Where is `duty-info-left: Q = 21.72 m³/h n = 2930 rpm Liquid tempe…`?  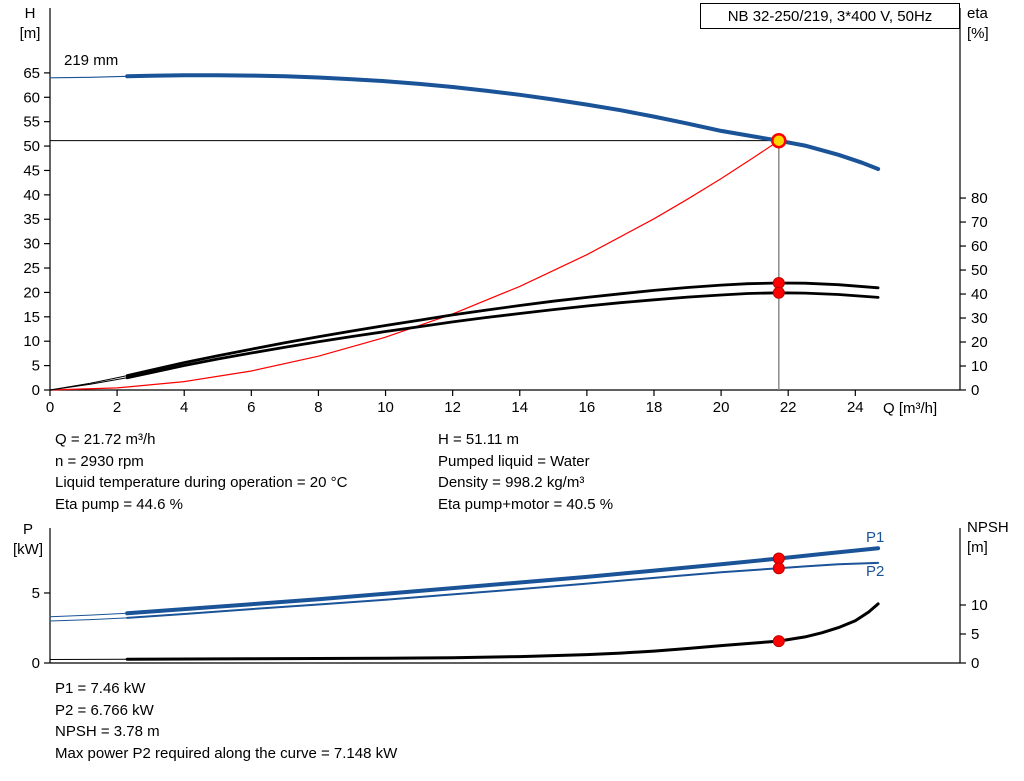 duty-info-left: Q = 21.72 m³/h n = 2930 rpm Liquid tempe… is located at coordinates (201, 472).